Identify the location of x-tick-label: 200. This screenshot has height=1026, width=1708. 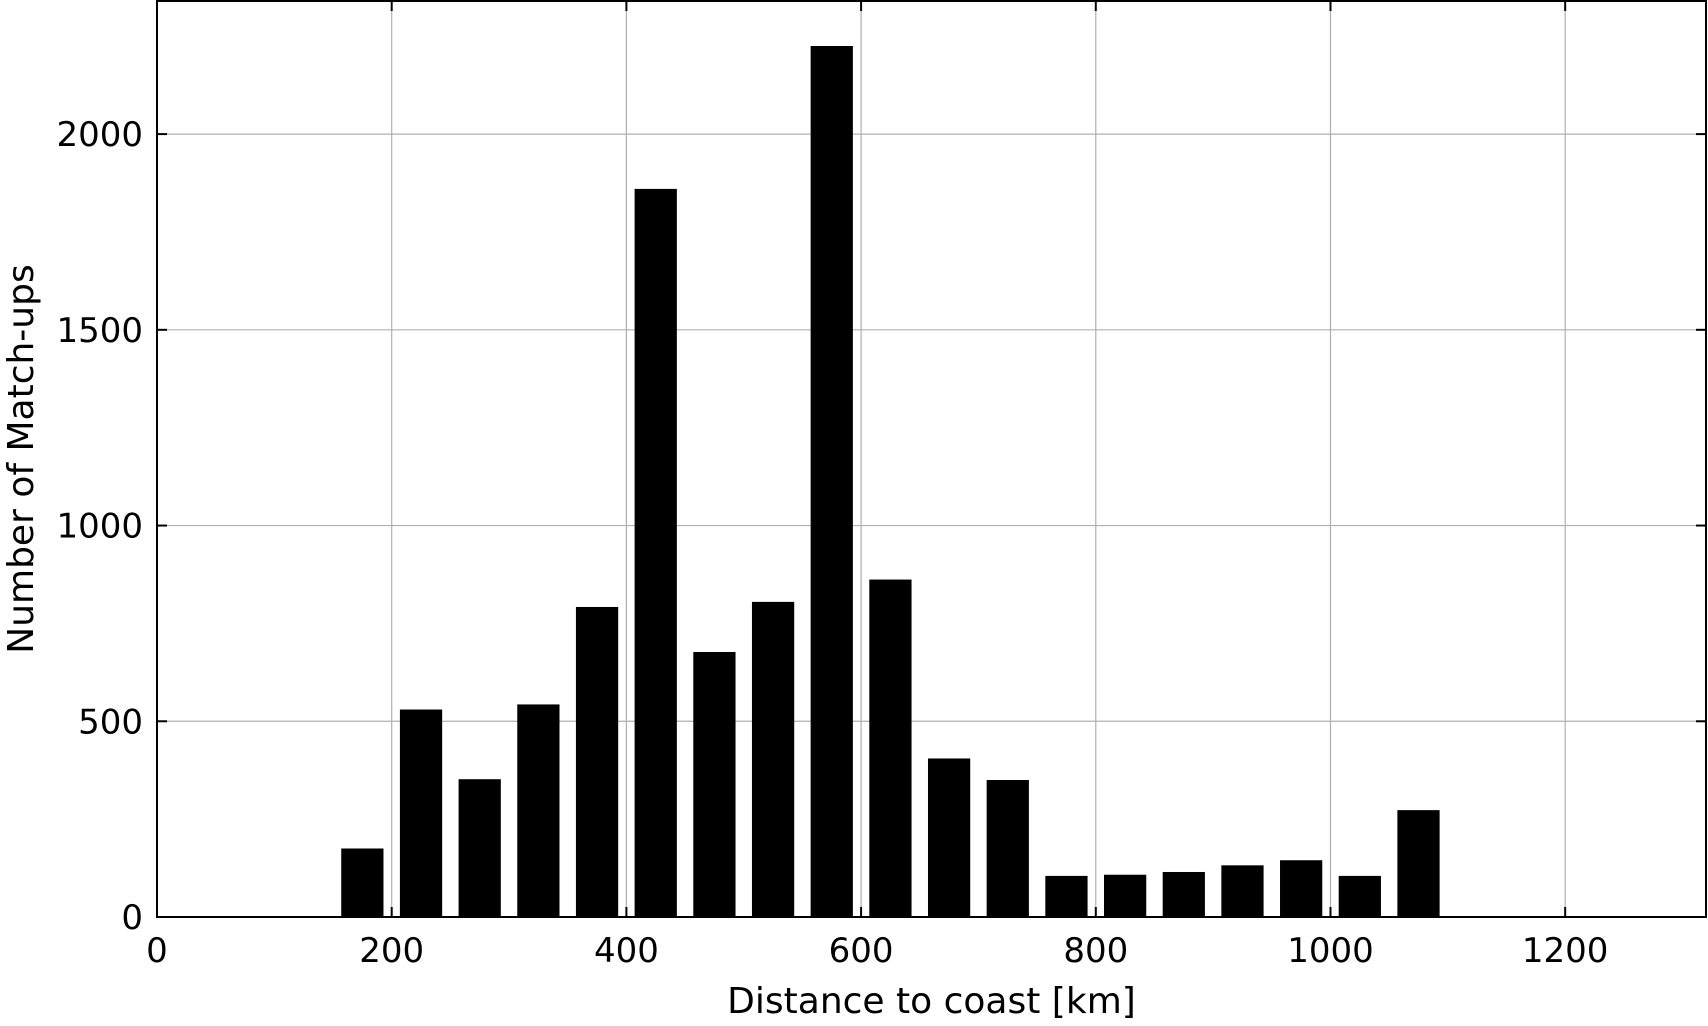
(391, 951).